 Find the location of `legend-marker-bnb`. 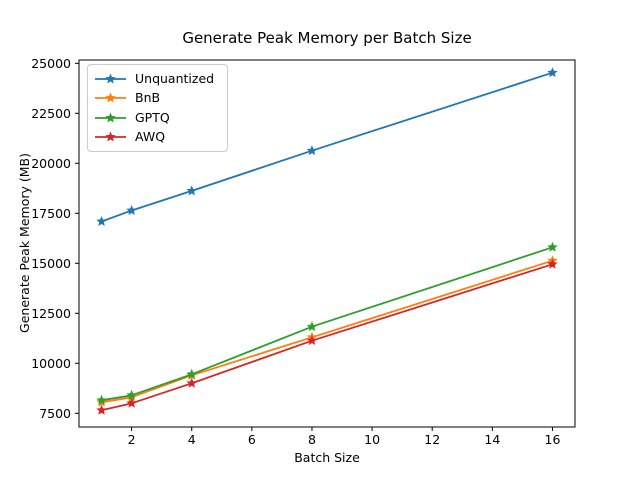

legend-marker-bnb is located at coordinates (110, 97).